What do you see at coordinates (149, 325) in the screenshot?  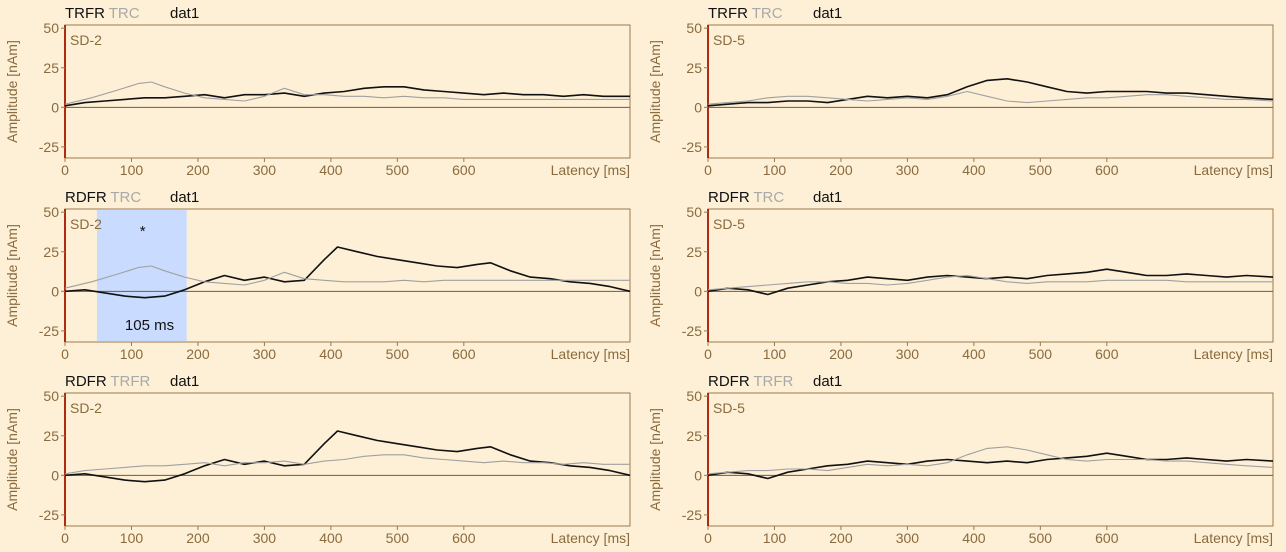 I see `highlight-duration-label: 105 ms` at bounding box center [149, 325].